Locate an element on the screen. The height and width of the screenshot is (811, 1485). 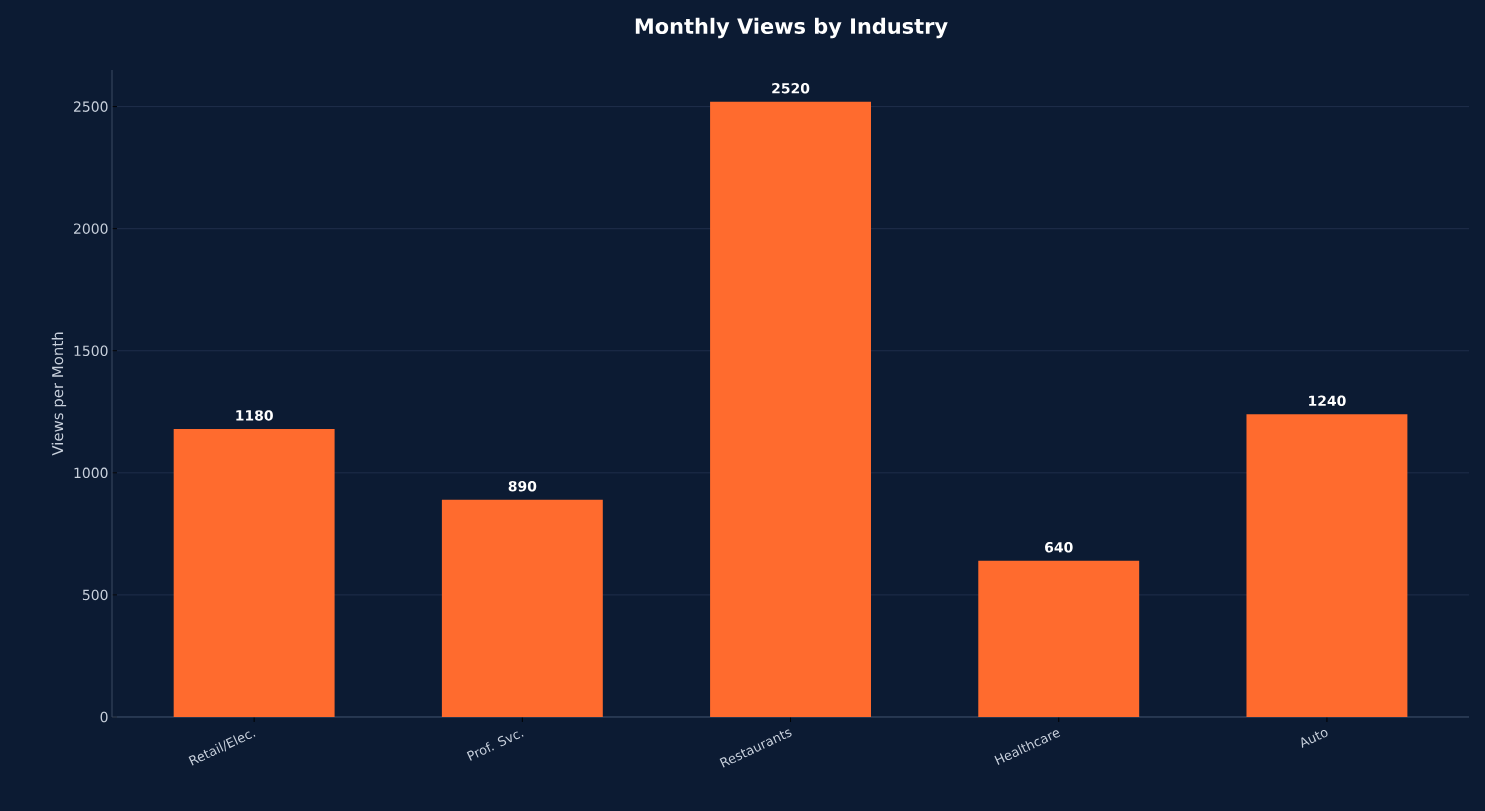
y-tick-label: 1500 is located at coordinates (91, 351).